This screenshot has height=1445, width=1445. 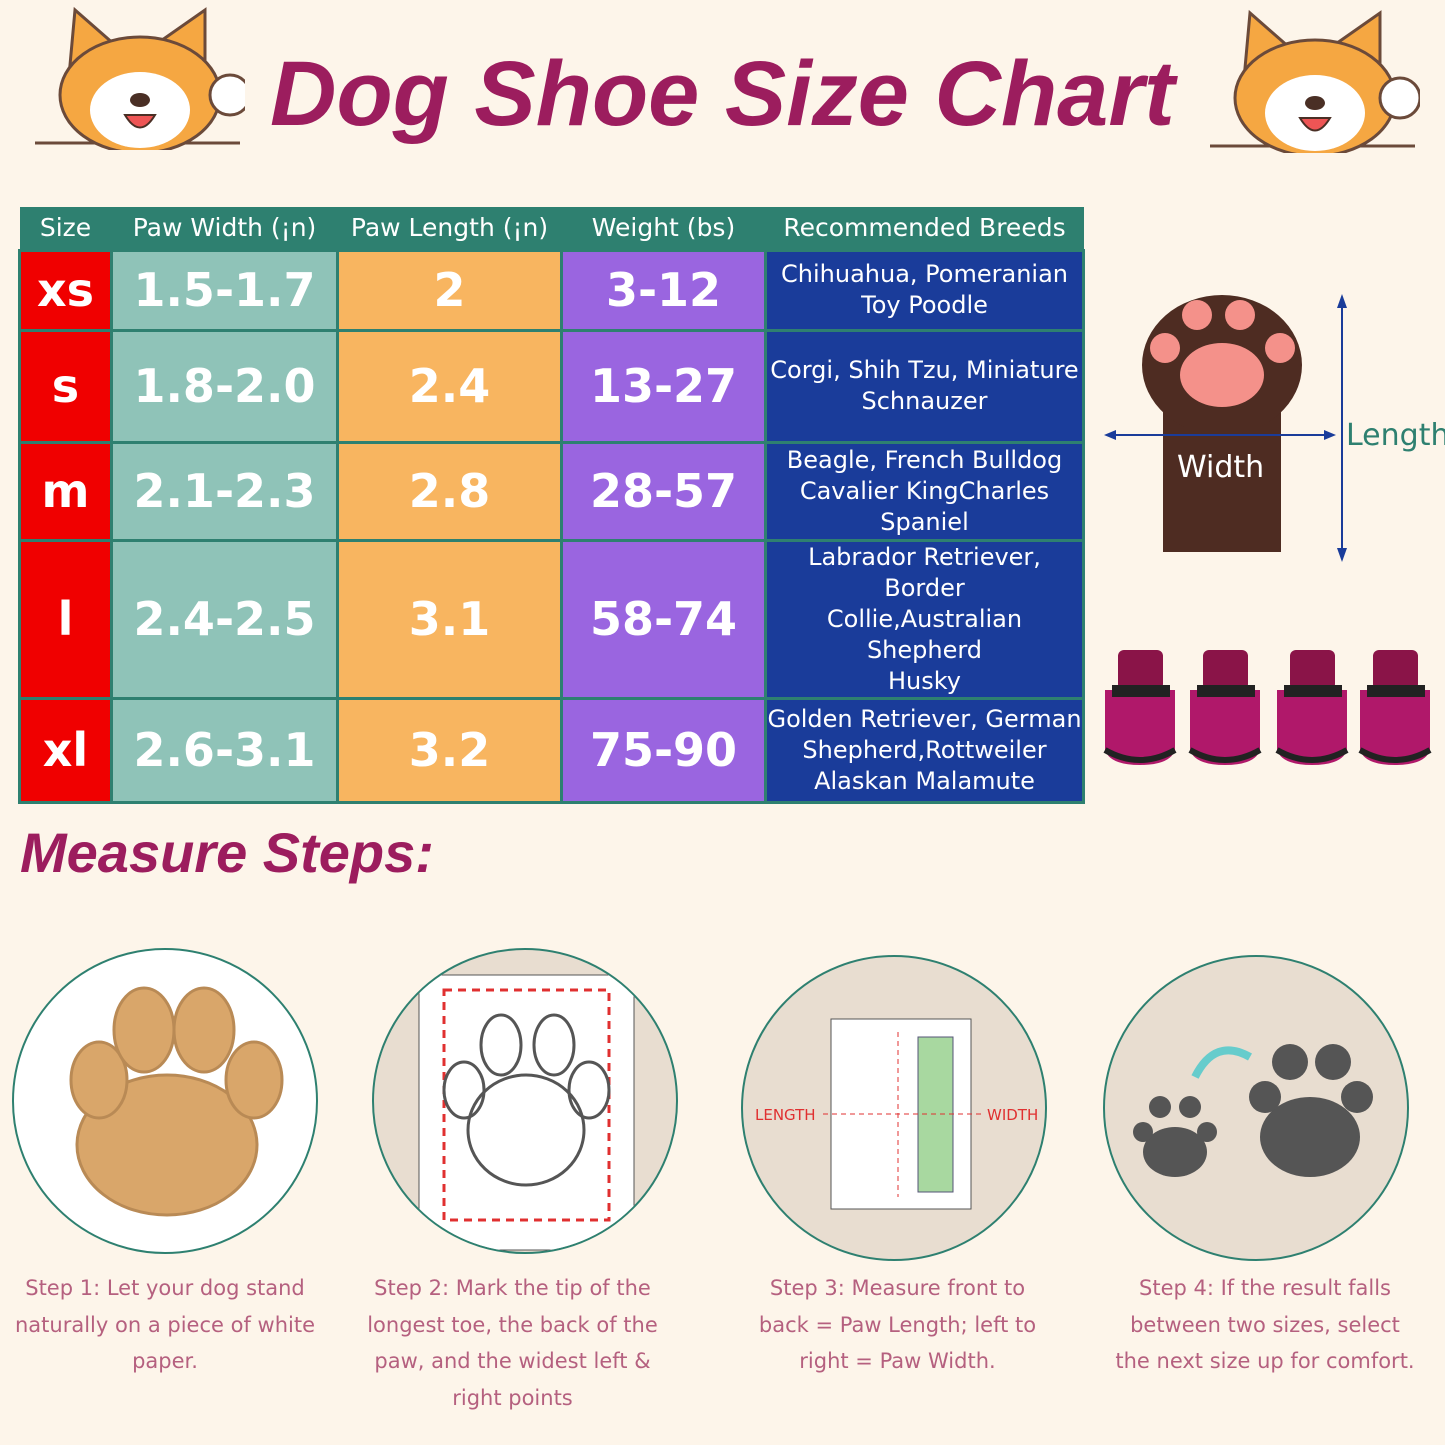 What do you see at coordinates (449, 228) in the screenshot?
I see `header-length: Paw Length (¡n)` at bounding box center [449, 228].